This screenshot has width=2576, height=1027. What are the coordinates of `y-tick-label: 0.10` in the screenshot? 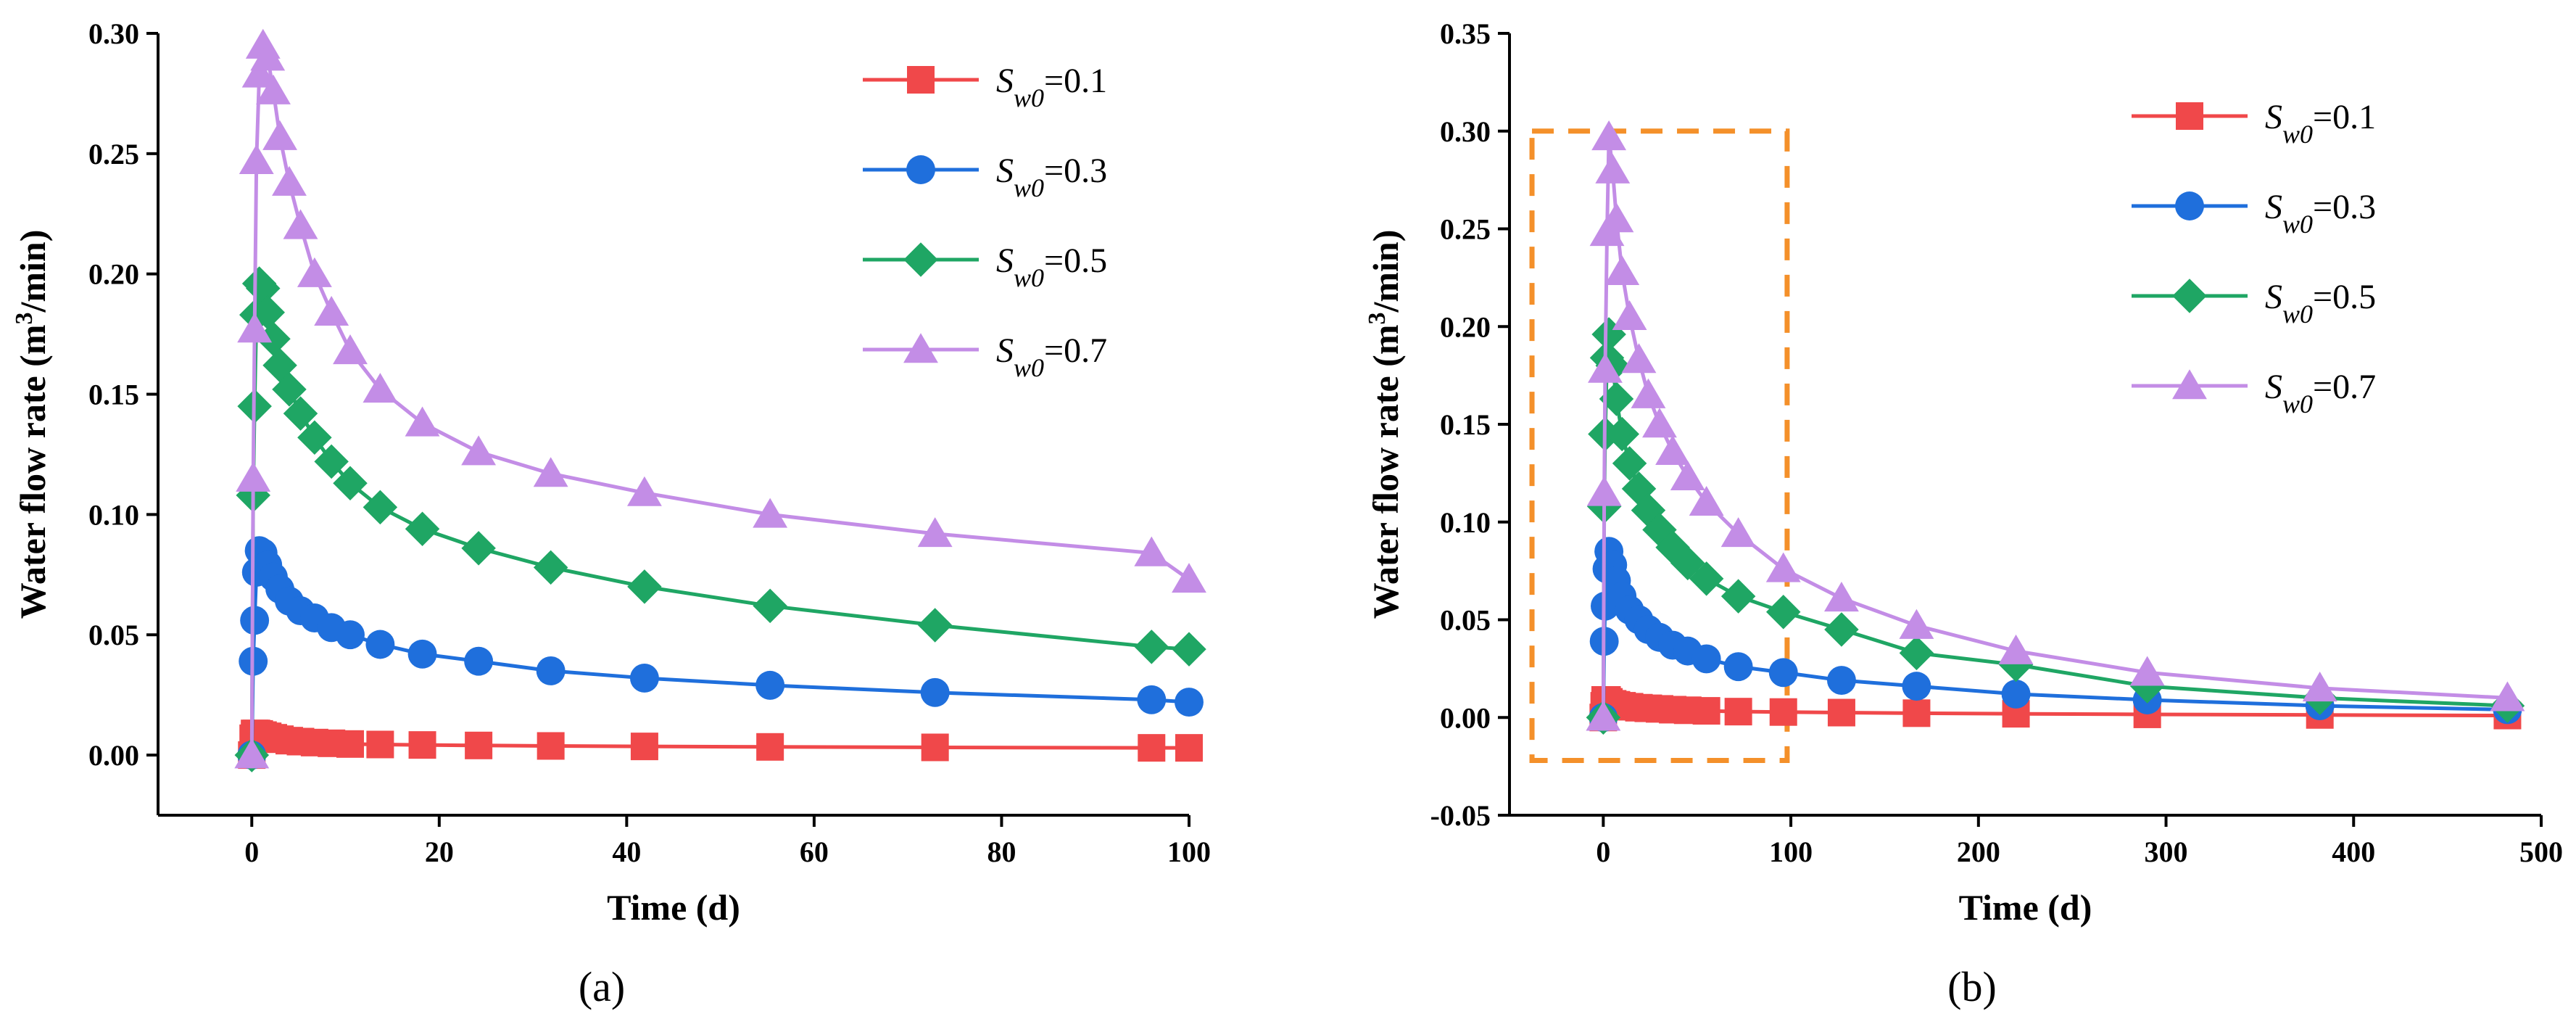 It's located at (1465, 522).